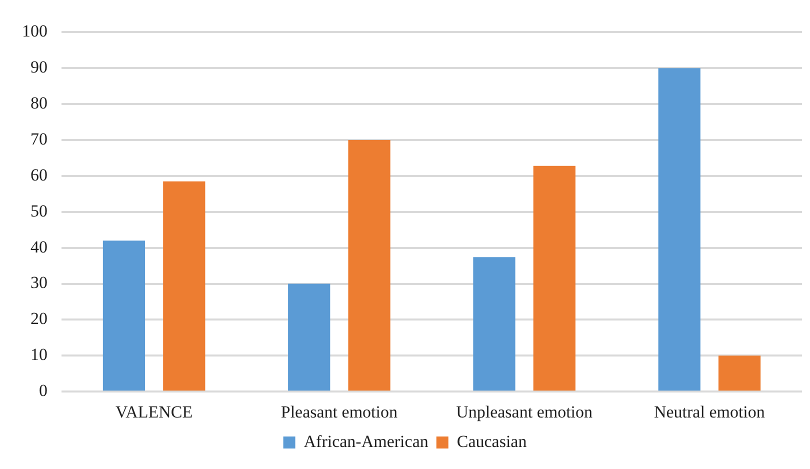 This screenshot has width=810, height=469. I want to click on x-tick-label: VALENCE, so click(154, 412).